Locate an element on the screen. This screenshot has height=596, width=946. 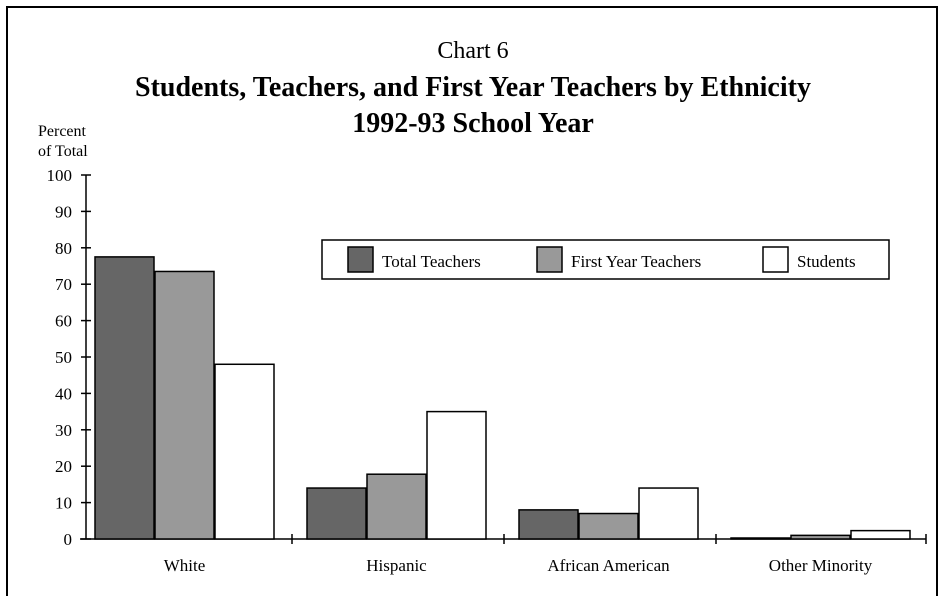
x-tick-label: Hispanic is located at coordinates (396, 565).